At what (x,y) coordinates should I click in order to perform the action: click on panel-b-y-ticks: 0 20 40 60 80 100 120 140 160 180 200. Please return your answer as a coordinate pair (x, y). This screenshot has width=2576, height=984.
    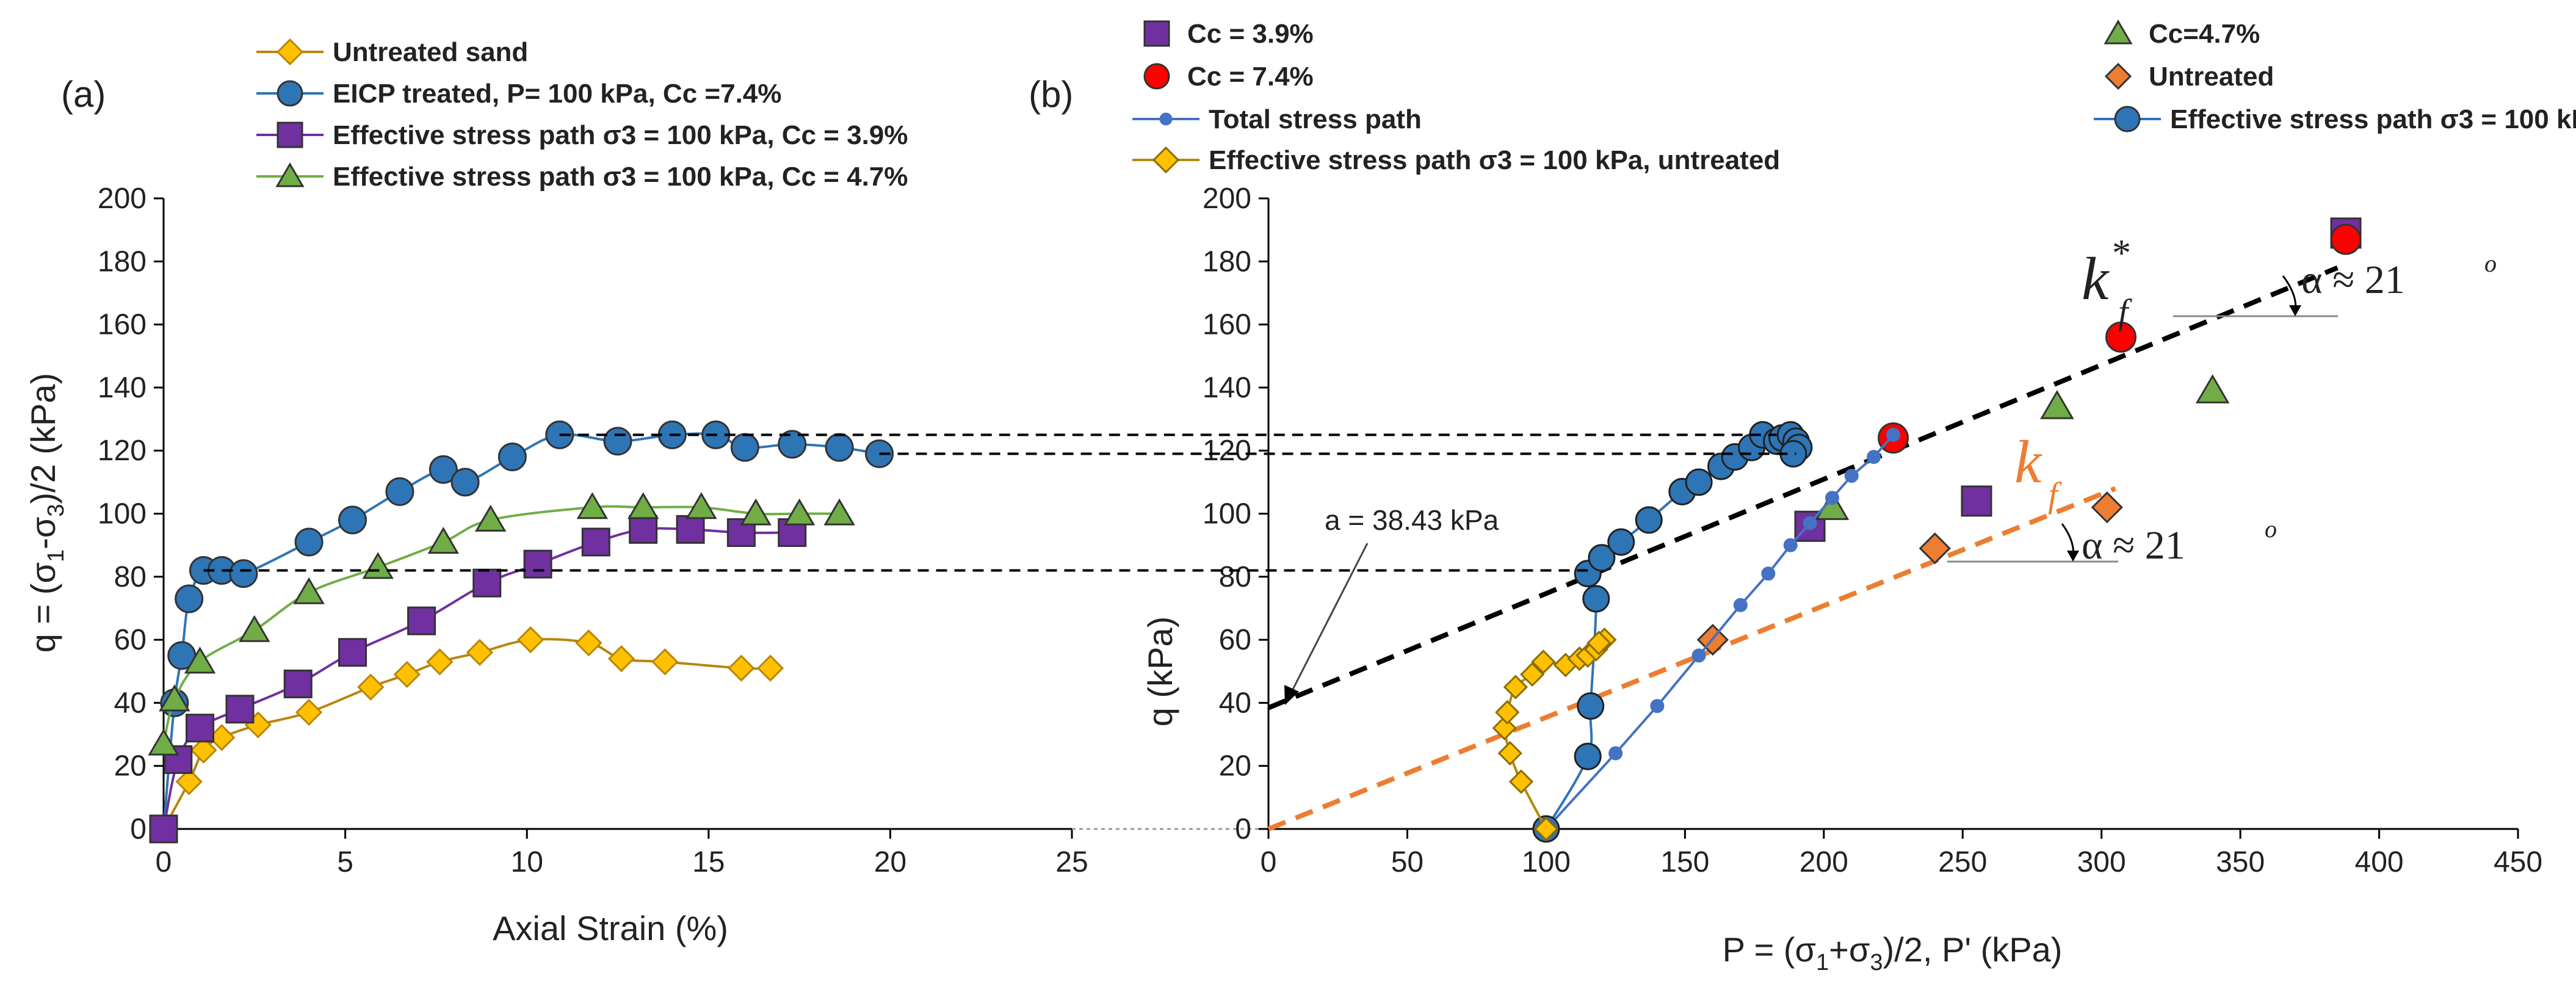
    Looking at the image, I should click on (1235, 514).